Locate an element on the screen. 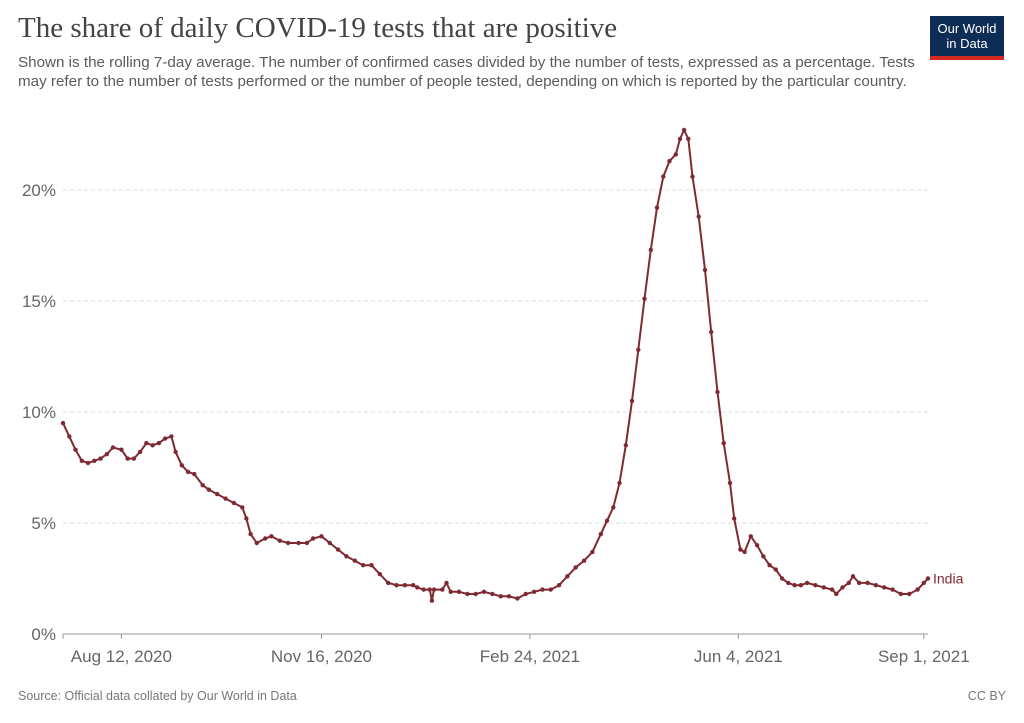 Image resolution: width=1024 pixels, height=723 pixels. y-axis-ticks: 0% 5% 10% 15% 20% is located at coordinates (39, 412).